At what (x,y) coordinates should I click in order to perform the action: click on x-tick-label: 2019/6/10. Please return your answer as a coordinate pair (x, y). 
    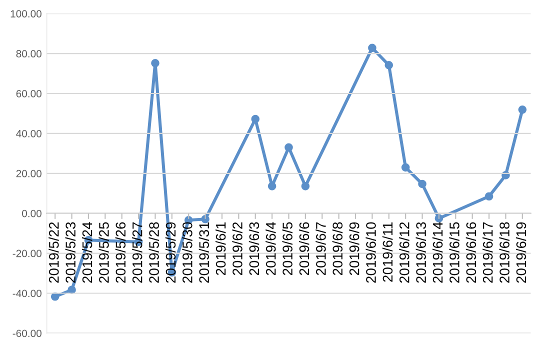
    Looking at the image, I should click on (371, 252).